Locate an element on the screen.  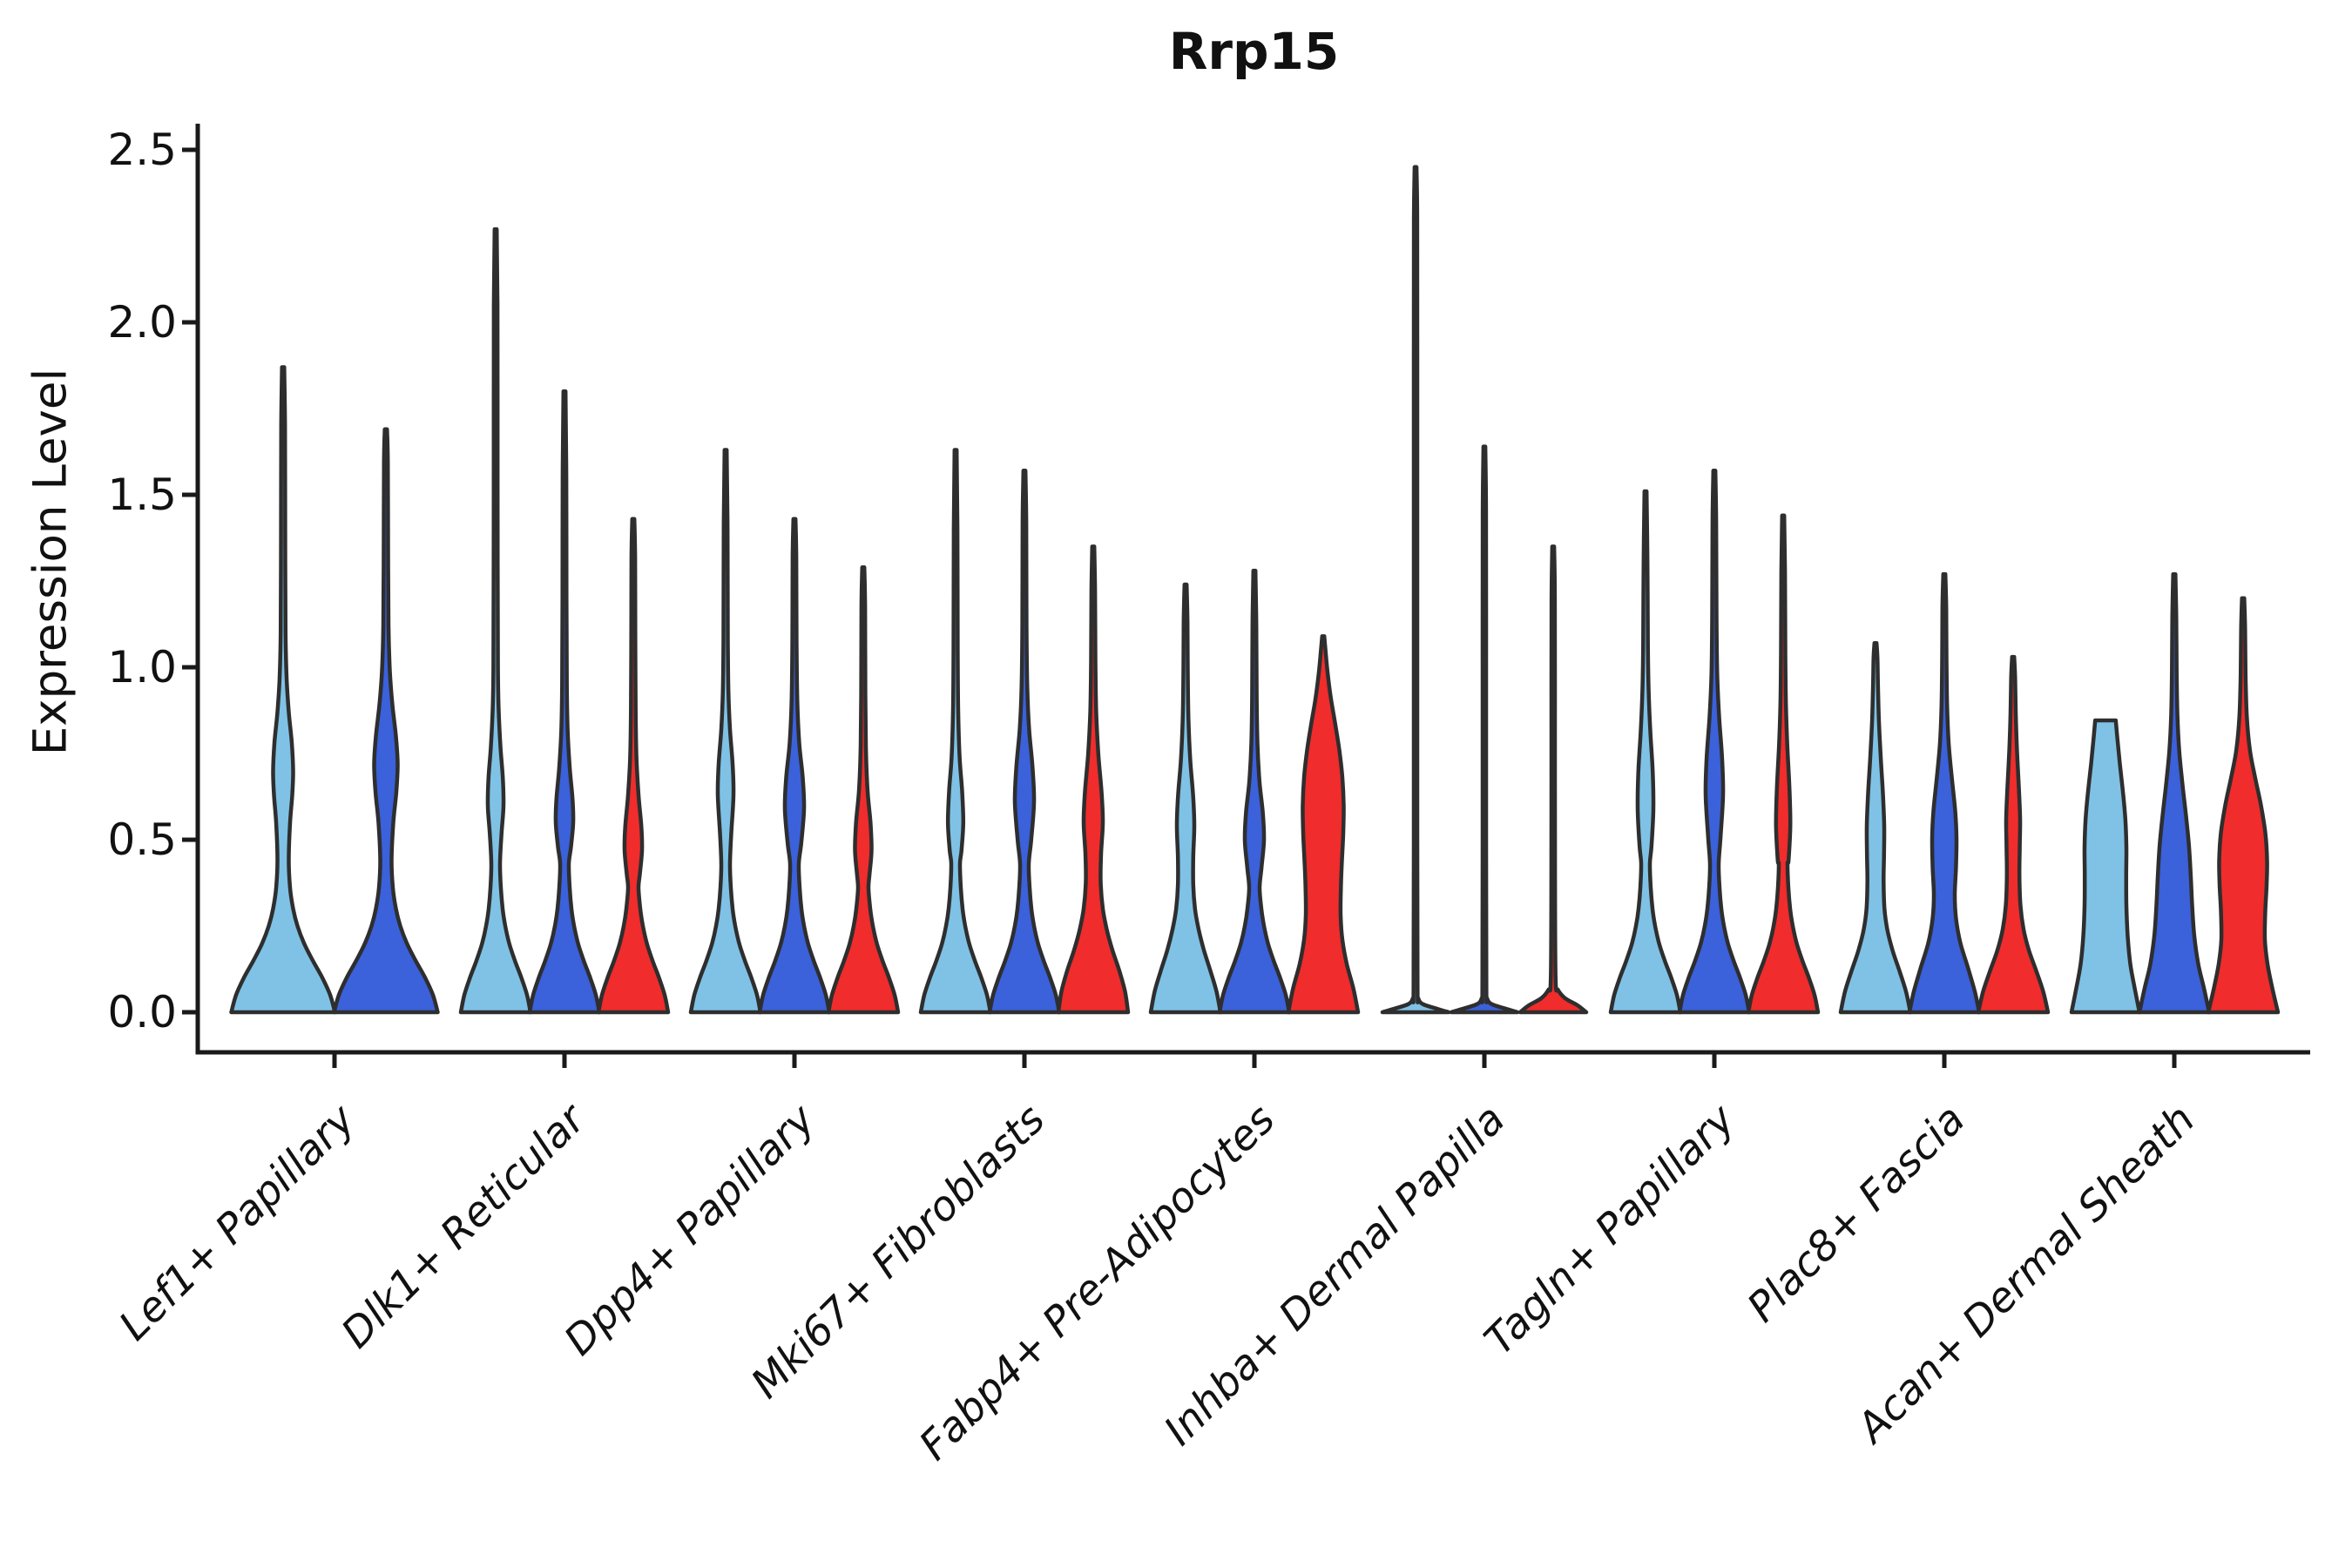
violin-tagln-papillary-light_blue is located at coordinates (1645, 752).